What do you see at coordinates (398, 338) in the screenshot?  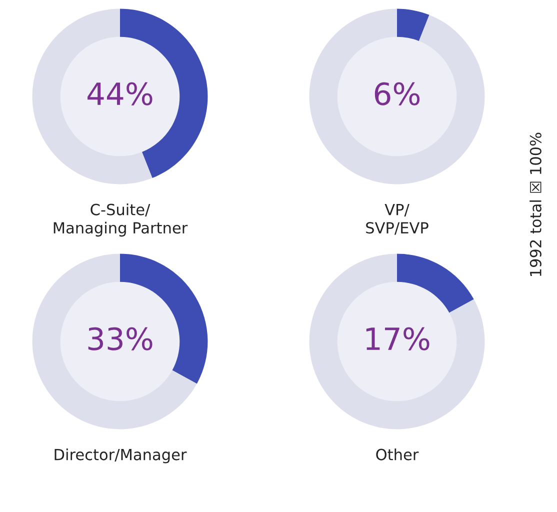 I see `data-label: 17%` at bounding box center [398, 338].